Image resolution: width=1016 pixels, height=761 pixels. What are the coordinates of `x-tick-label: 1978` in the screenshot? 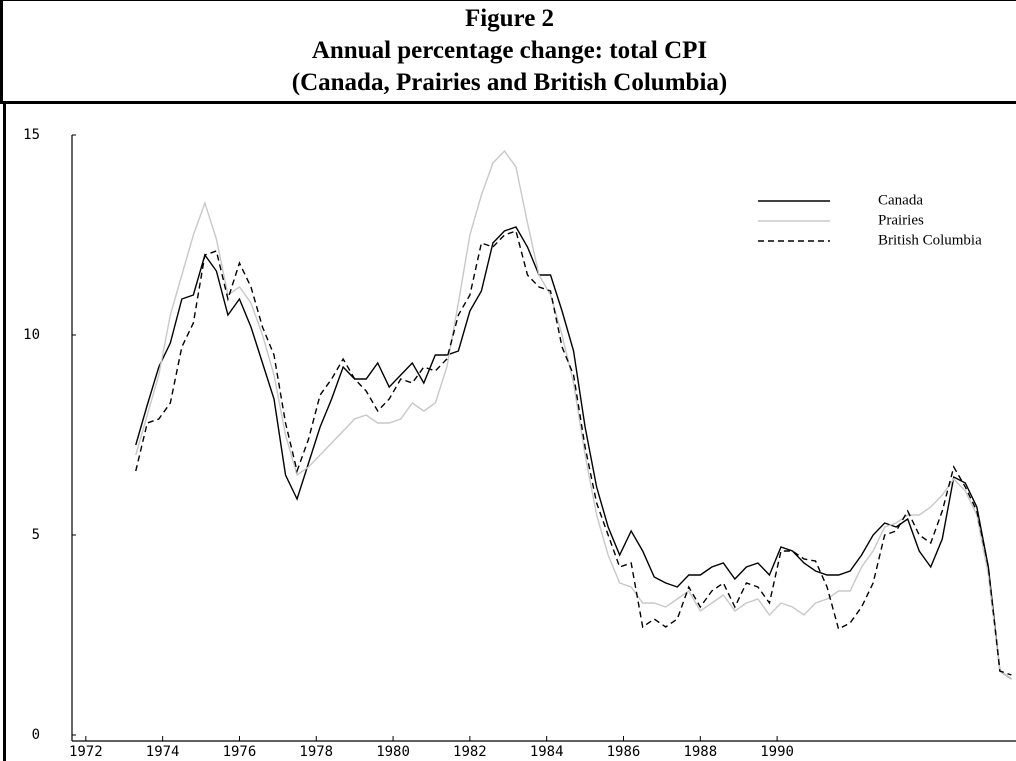 It's located at (316, 752).